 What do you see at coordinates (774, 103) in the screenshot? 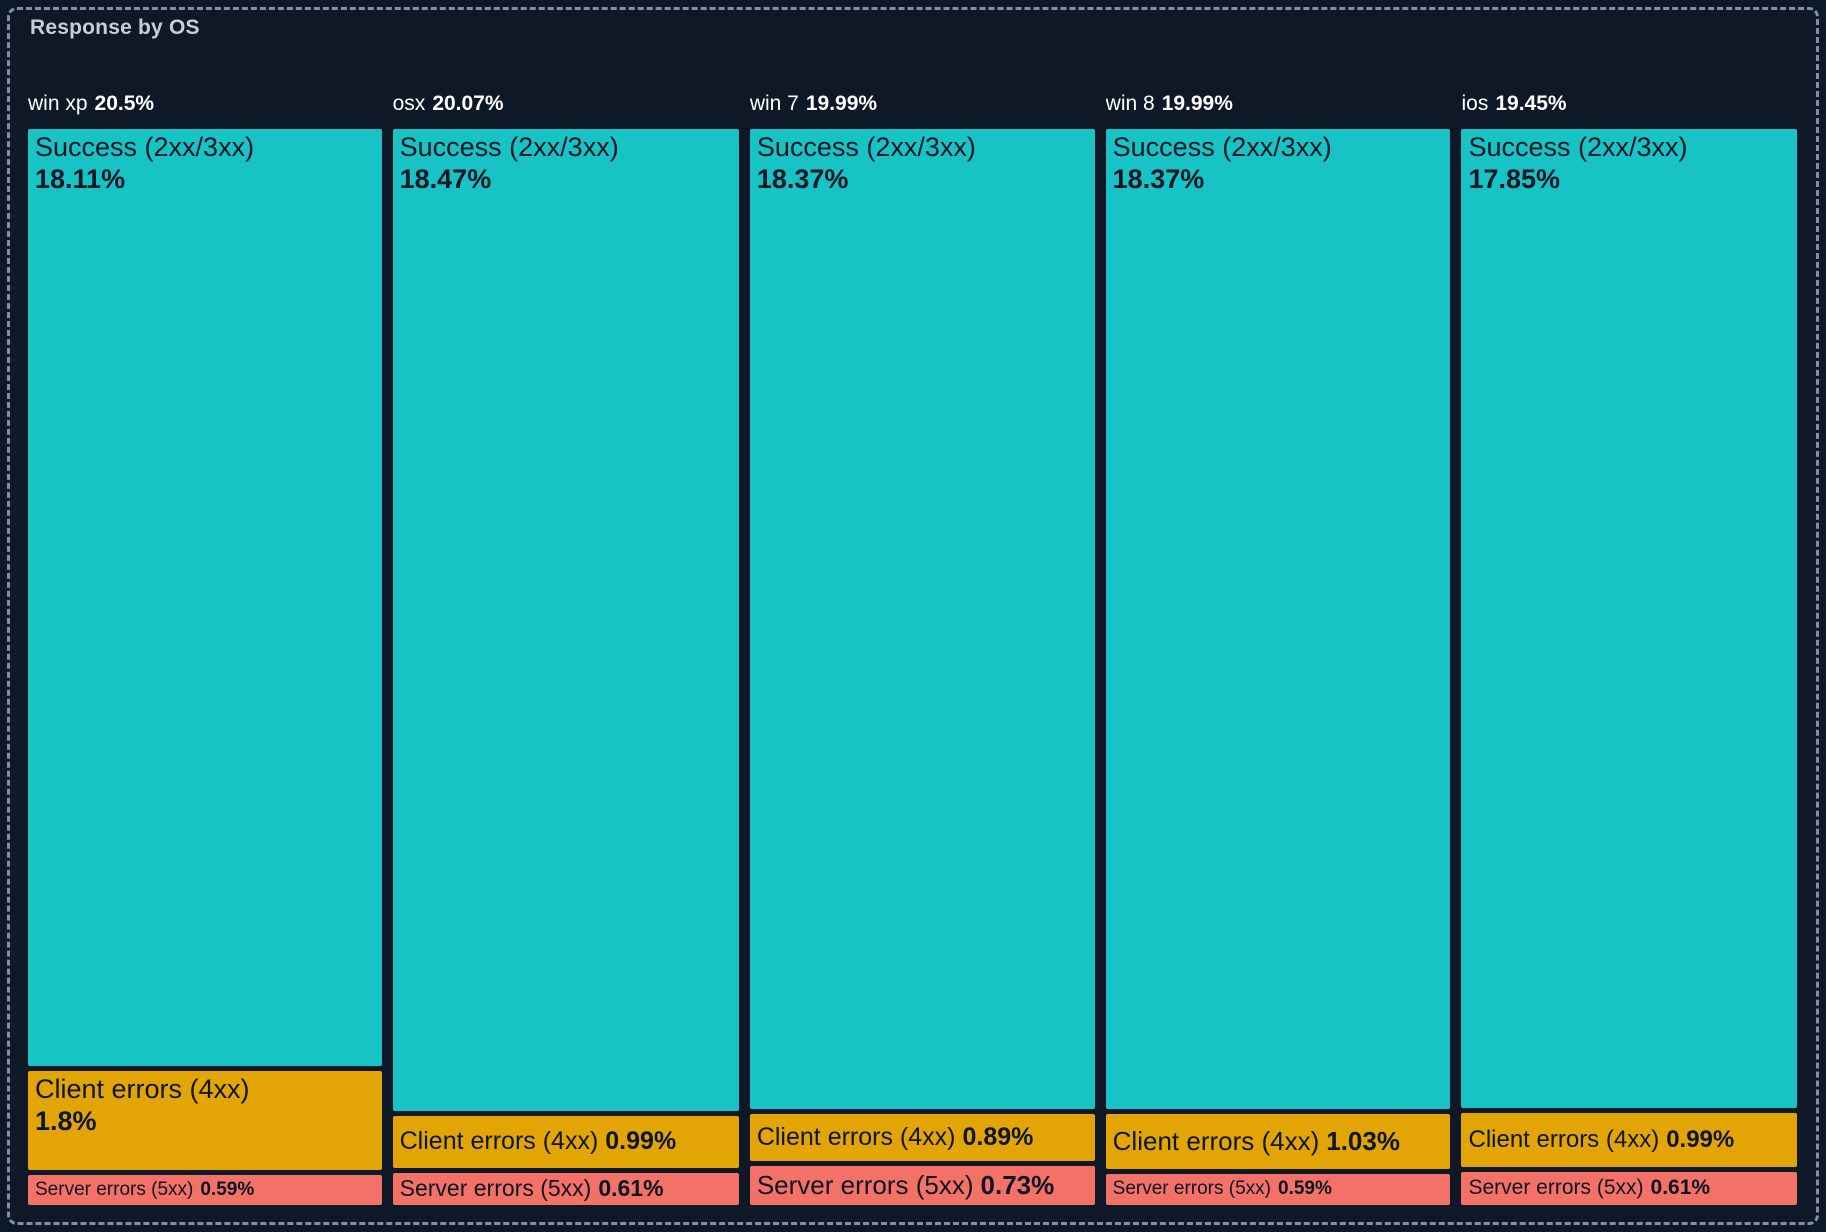
I see `os-name-label: win 7` at bounding box center [774, 103].